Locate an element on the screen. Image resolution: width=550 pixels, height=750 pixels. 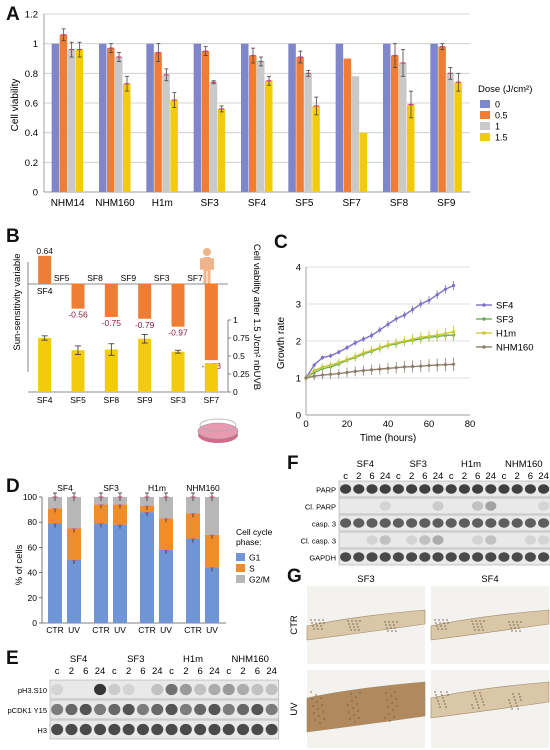
panel-c-legend-marker is located at coordinates (484, 319).